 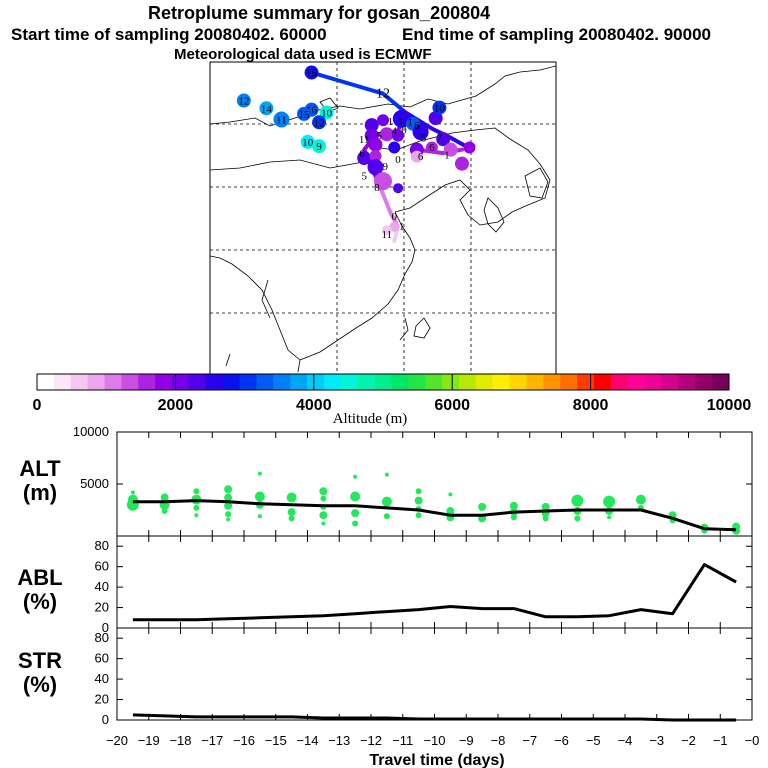 What do you see at coordinates (561, 740) in the screenshot?
I see `x-tick-label: −6` at bounding box center [561, 740].